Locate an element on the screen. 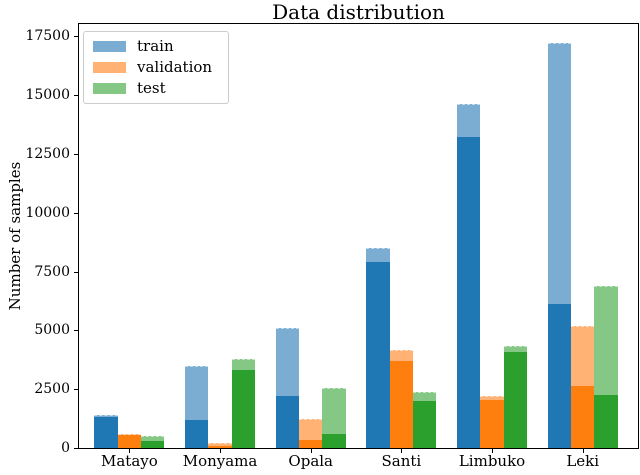 The width and height of the screenshot is (640, 475). legend-label-validation: validation is located at coordinates (175, 67).